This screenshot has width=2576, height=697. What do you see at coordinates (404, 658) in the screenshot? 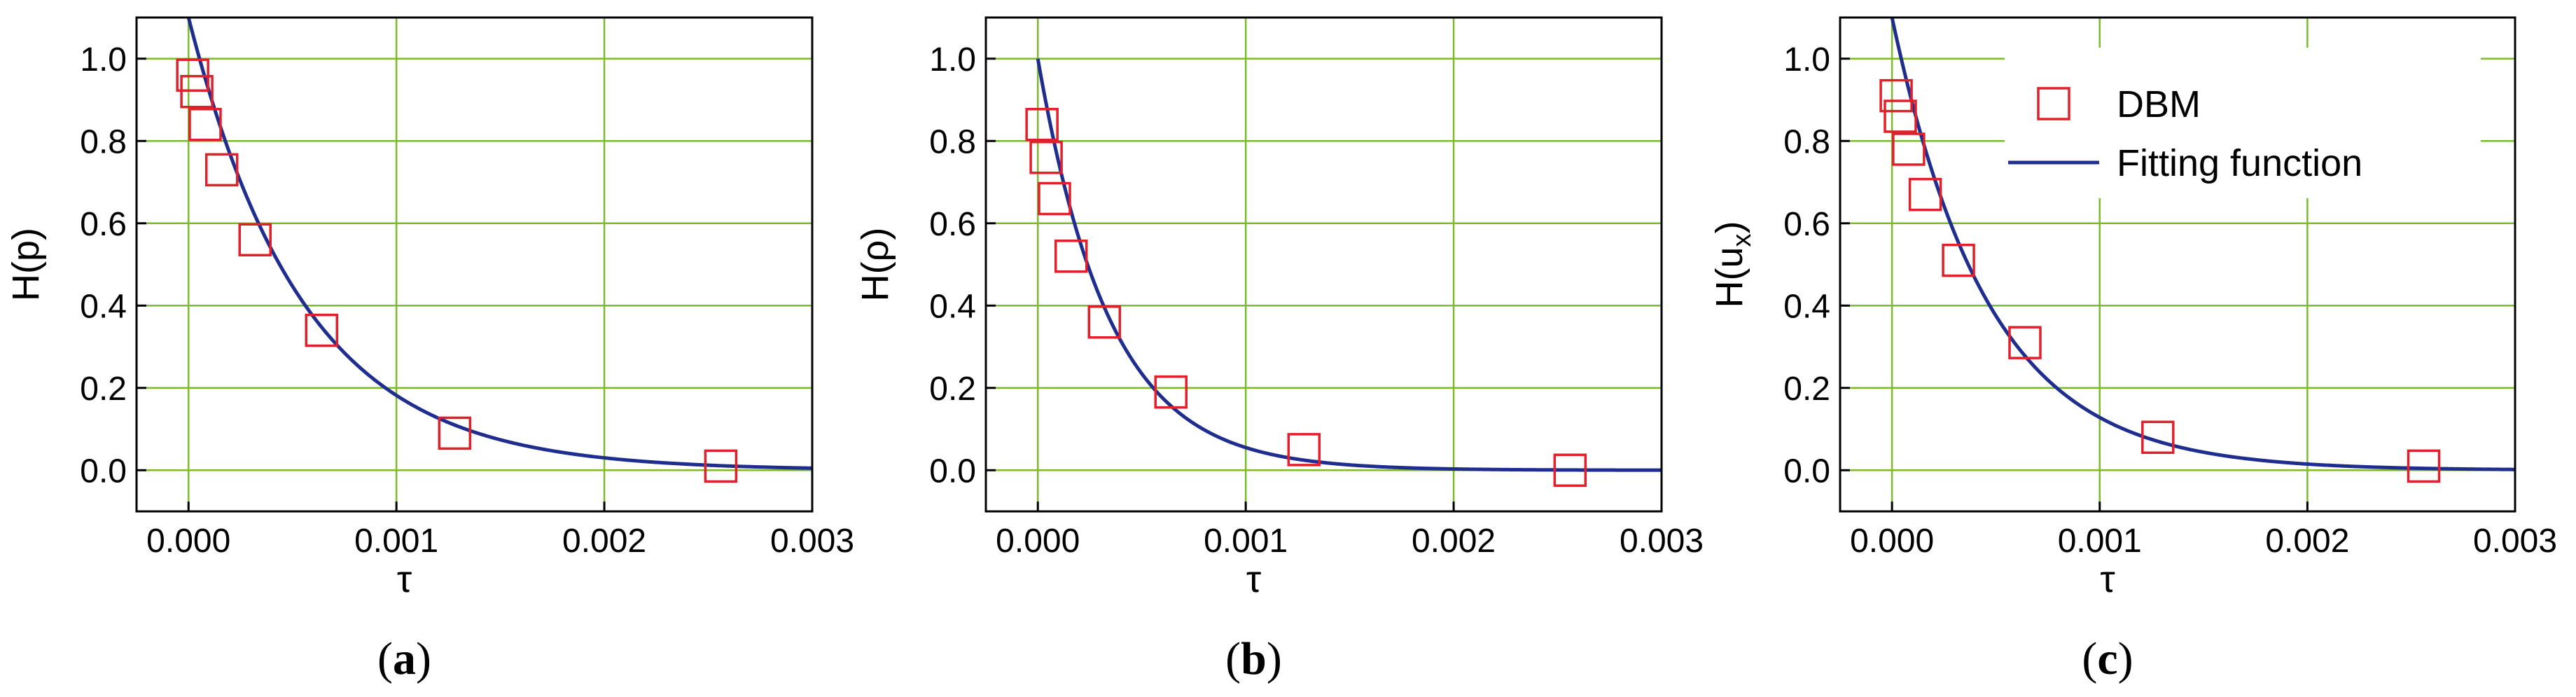
I see `panel-label: (a)` at bounding box center [404, 658].